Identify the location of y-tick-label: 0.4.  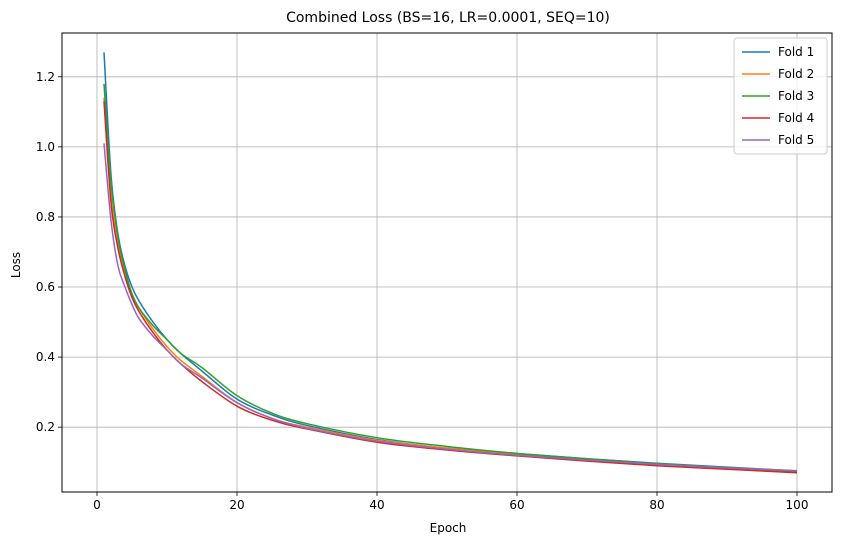
(45, 357).